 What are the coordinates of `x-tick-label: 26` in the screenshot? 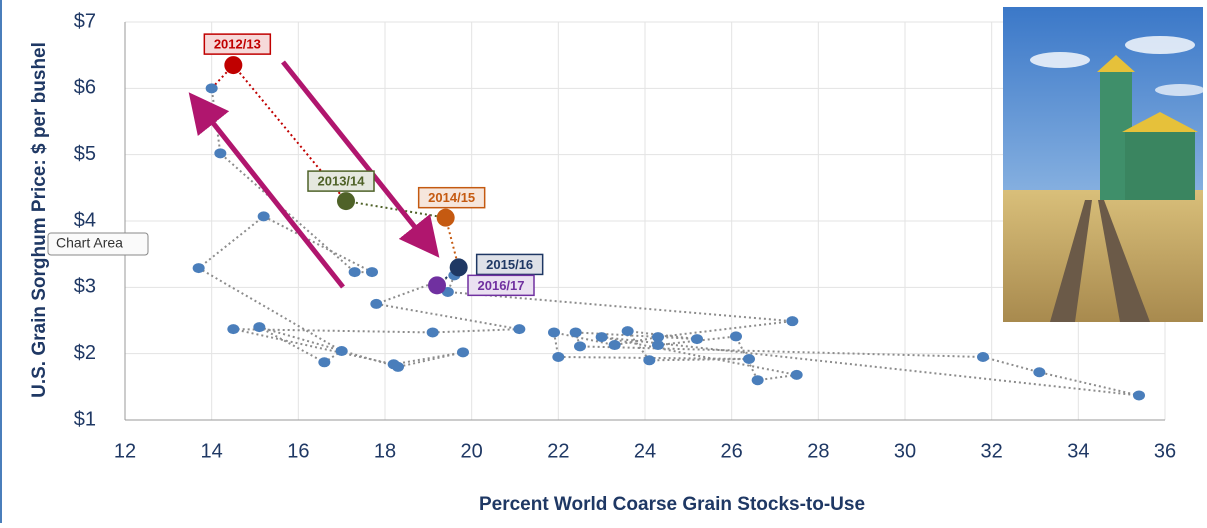 It's located at (732, 451).